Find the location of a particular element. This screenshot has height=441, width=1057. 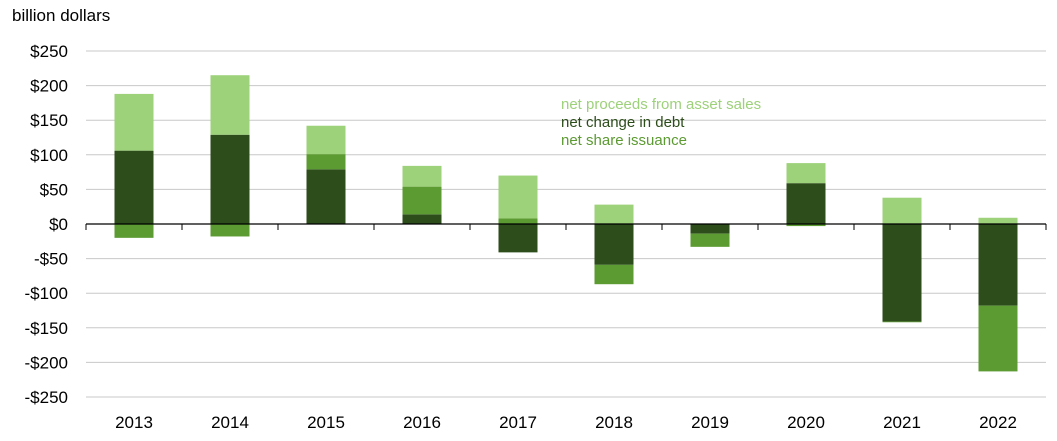

y-tick-label: $100 is located at coordinates (49, 155).